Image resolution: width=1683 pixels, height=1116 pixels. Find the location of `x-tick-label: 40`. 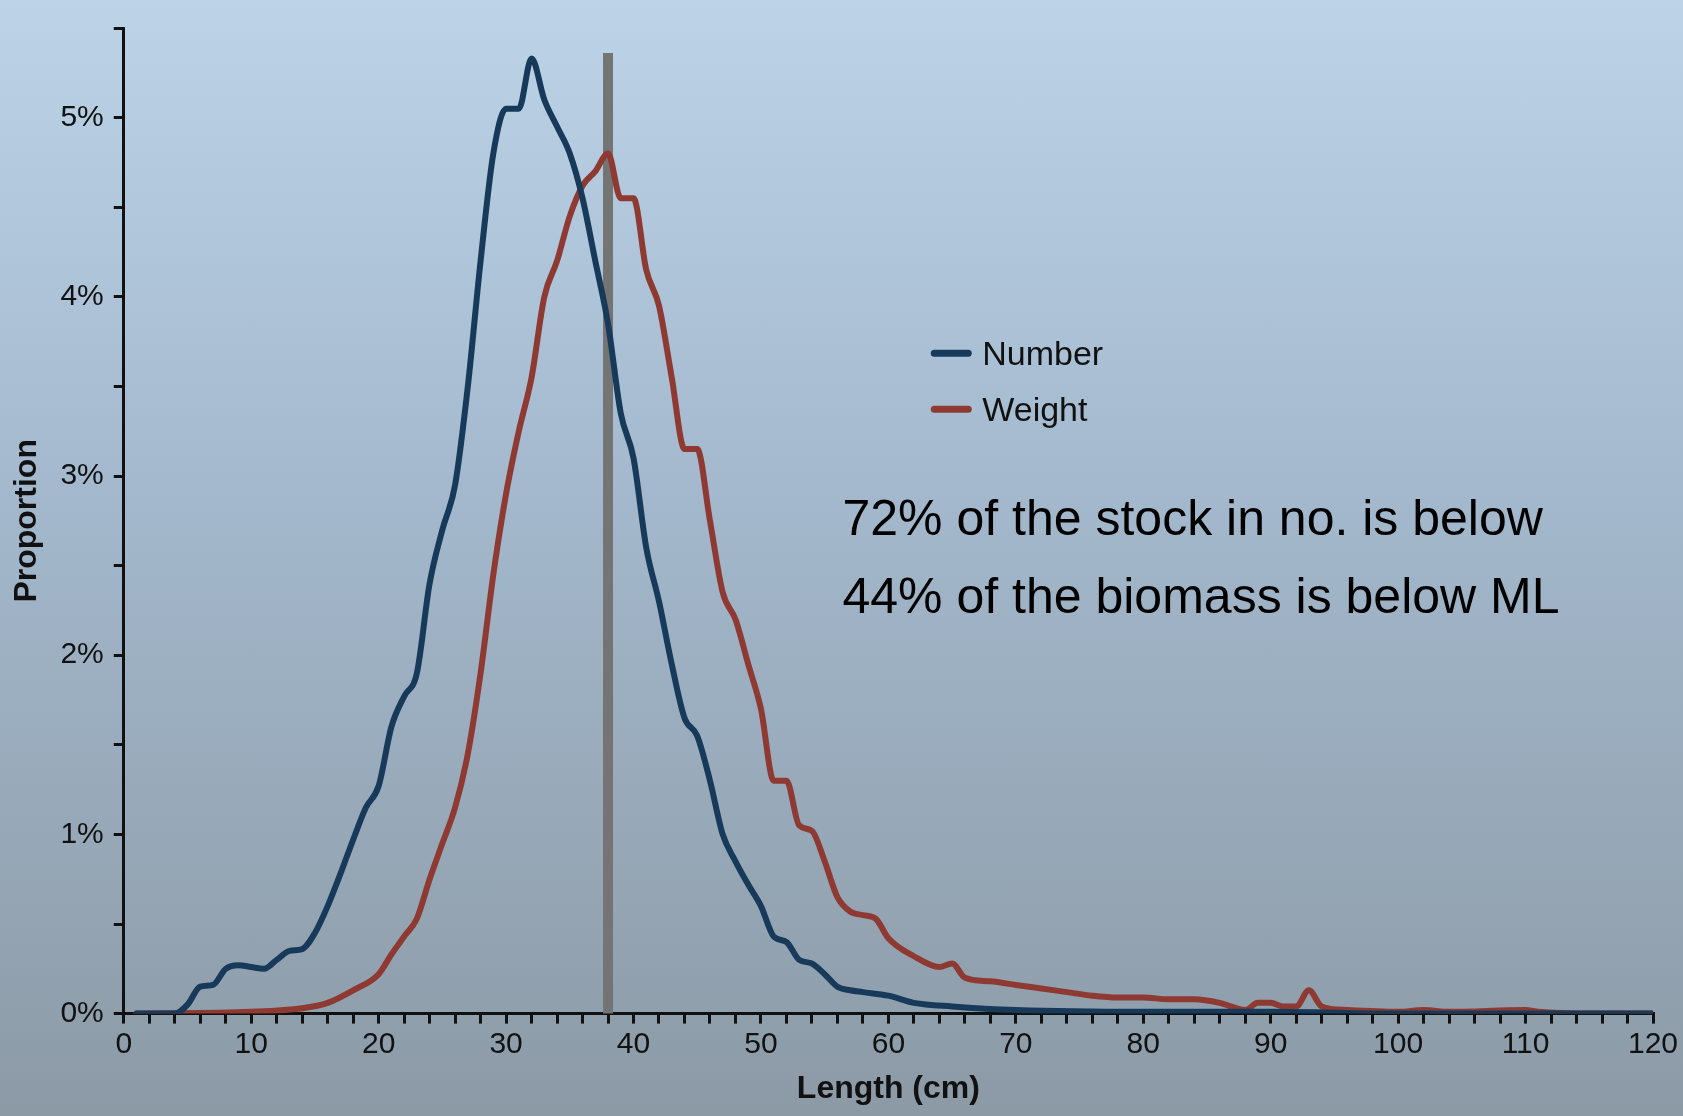

x-tick-label: 40 is located at coordinates (633, 1042).